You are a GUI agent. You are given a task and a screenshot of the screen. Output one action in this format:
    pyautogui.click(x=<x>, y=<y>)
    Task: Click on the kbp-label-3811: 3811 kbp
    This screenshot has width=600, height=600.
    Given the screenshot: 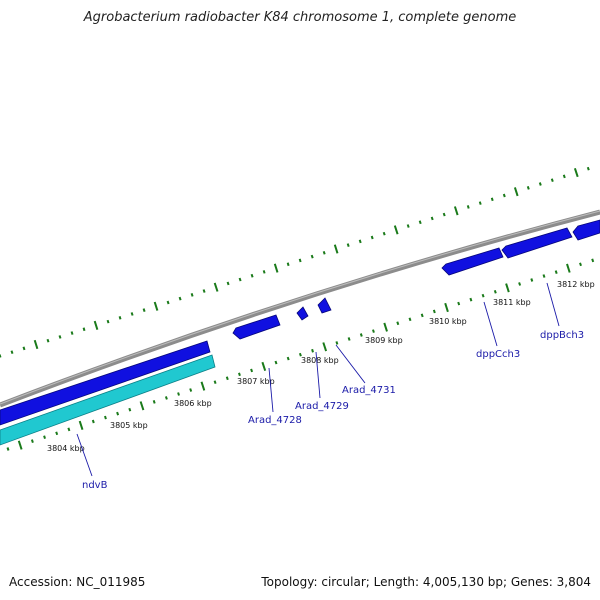 What is the action you would take?
    pyautogui.click(x=512, y=302)
    